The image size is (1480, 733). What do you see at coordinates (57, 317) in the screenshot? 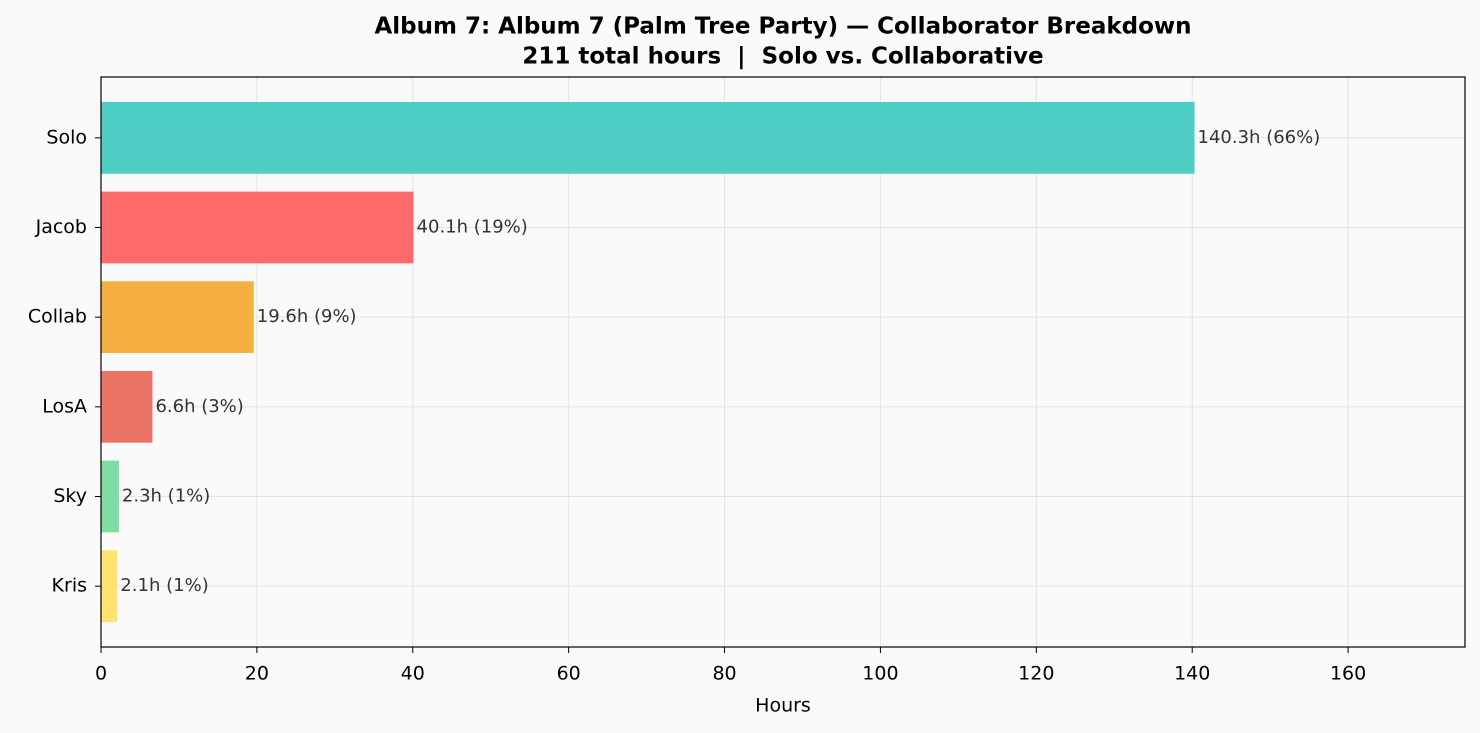
I see `y-tick-label: Collab` at bounding box center [57, 317].